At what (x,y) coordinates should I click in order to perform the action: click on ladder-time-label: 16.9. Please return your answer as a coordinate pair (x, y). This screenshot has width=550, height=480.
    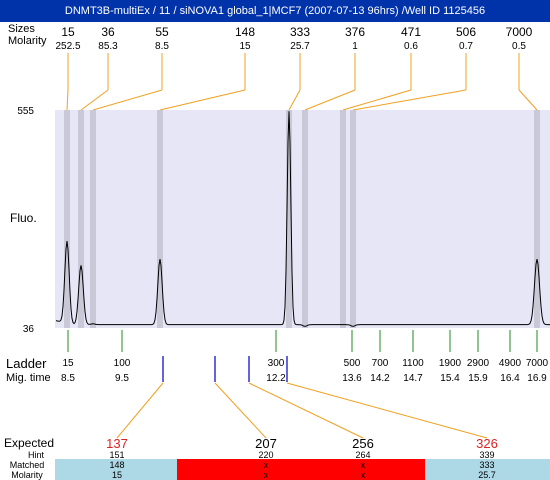
    Looking at the image, I should click on (537, 378).